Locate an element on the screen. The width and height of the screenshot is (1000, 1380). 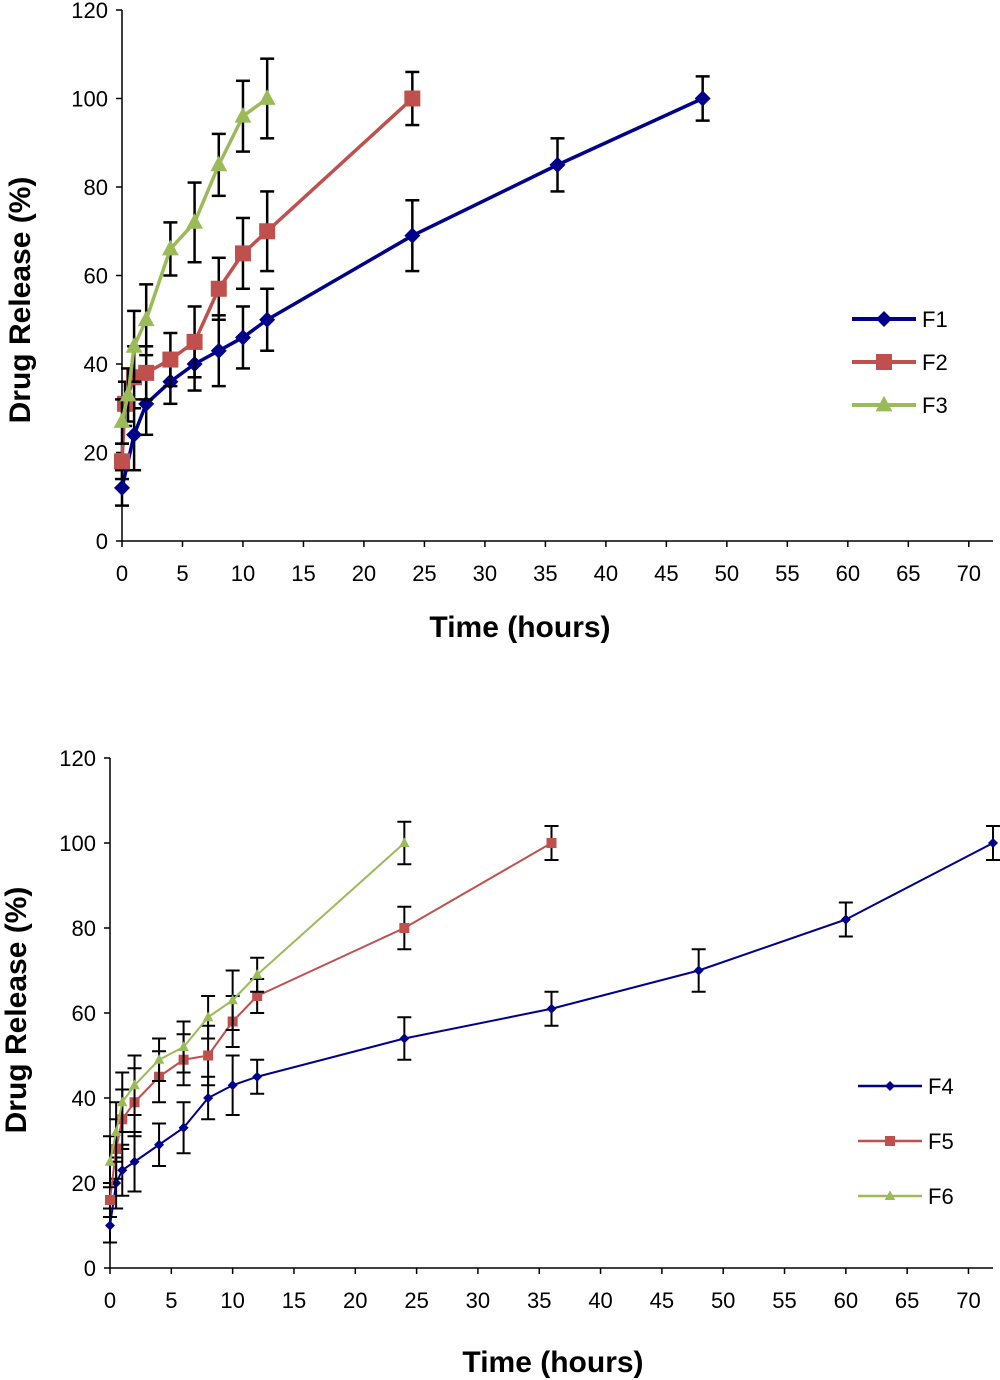
legend-item-f1: F1 is located at coordinates (900, 319).